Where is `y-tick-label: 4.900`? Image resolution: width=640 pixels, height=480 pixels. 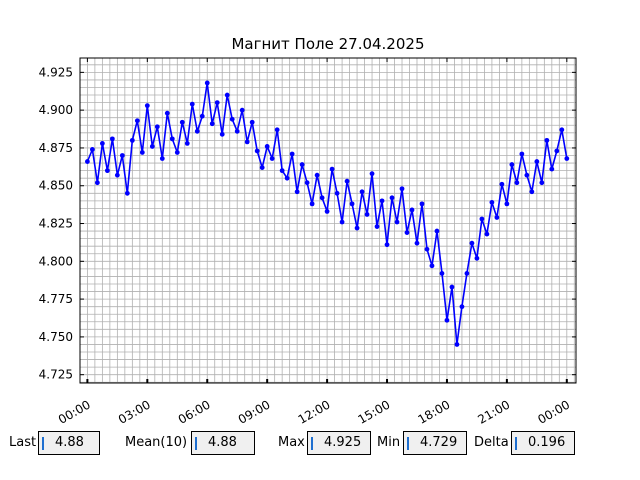
y-tick-label: 4.900 is located at coordinates (56, 110).